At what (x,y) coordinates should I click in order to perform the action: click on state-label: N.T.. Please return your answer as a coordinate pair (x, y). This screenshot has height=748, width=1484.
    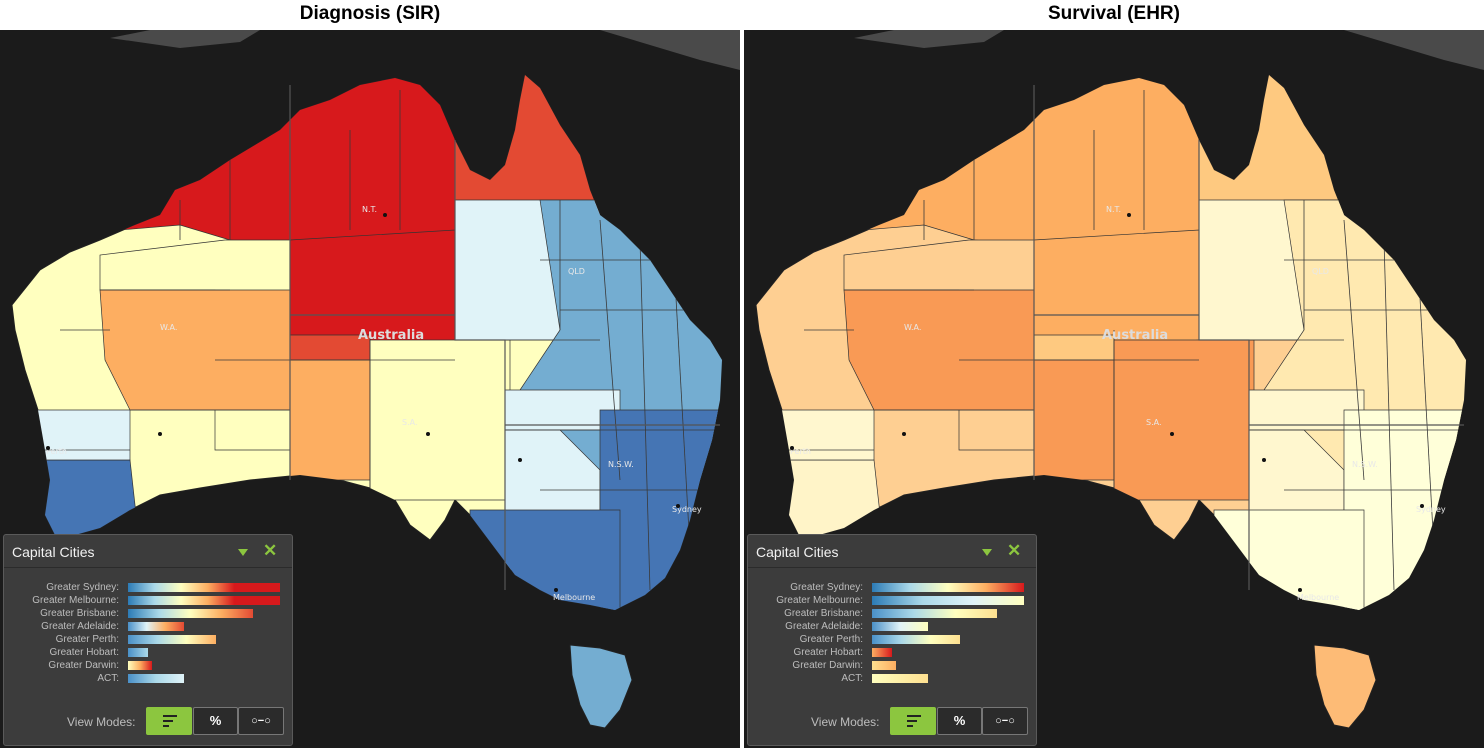
    Looking at the image, I should click on (369, 209).